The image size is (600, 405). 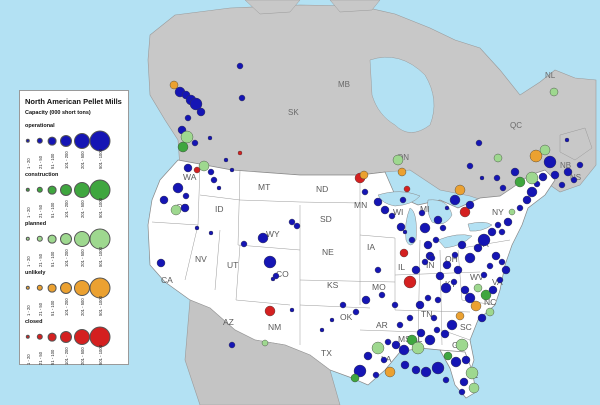 What do you see at coordinates (402, 94) in the screenshot?
I see `hudson-bay` at bounding box center [402, 94].